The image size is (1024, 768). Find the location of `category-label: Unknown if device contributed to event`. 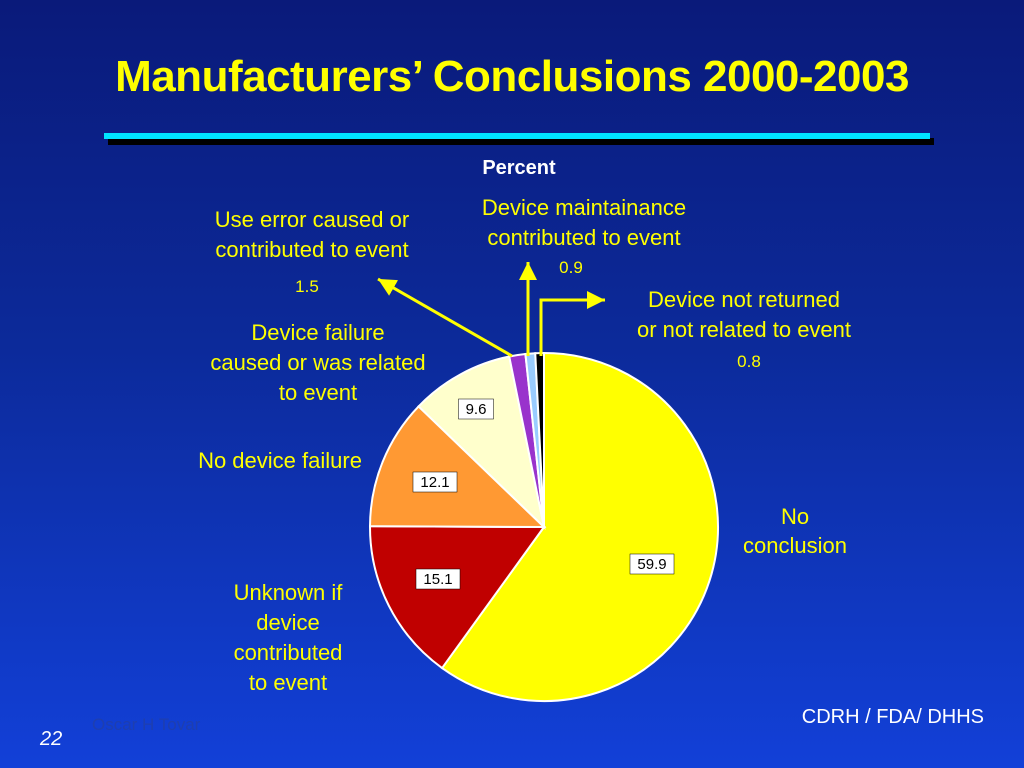

category-label: Unknown if device contributed to event is located at coordinates (289, 637).